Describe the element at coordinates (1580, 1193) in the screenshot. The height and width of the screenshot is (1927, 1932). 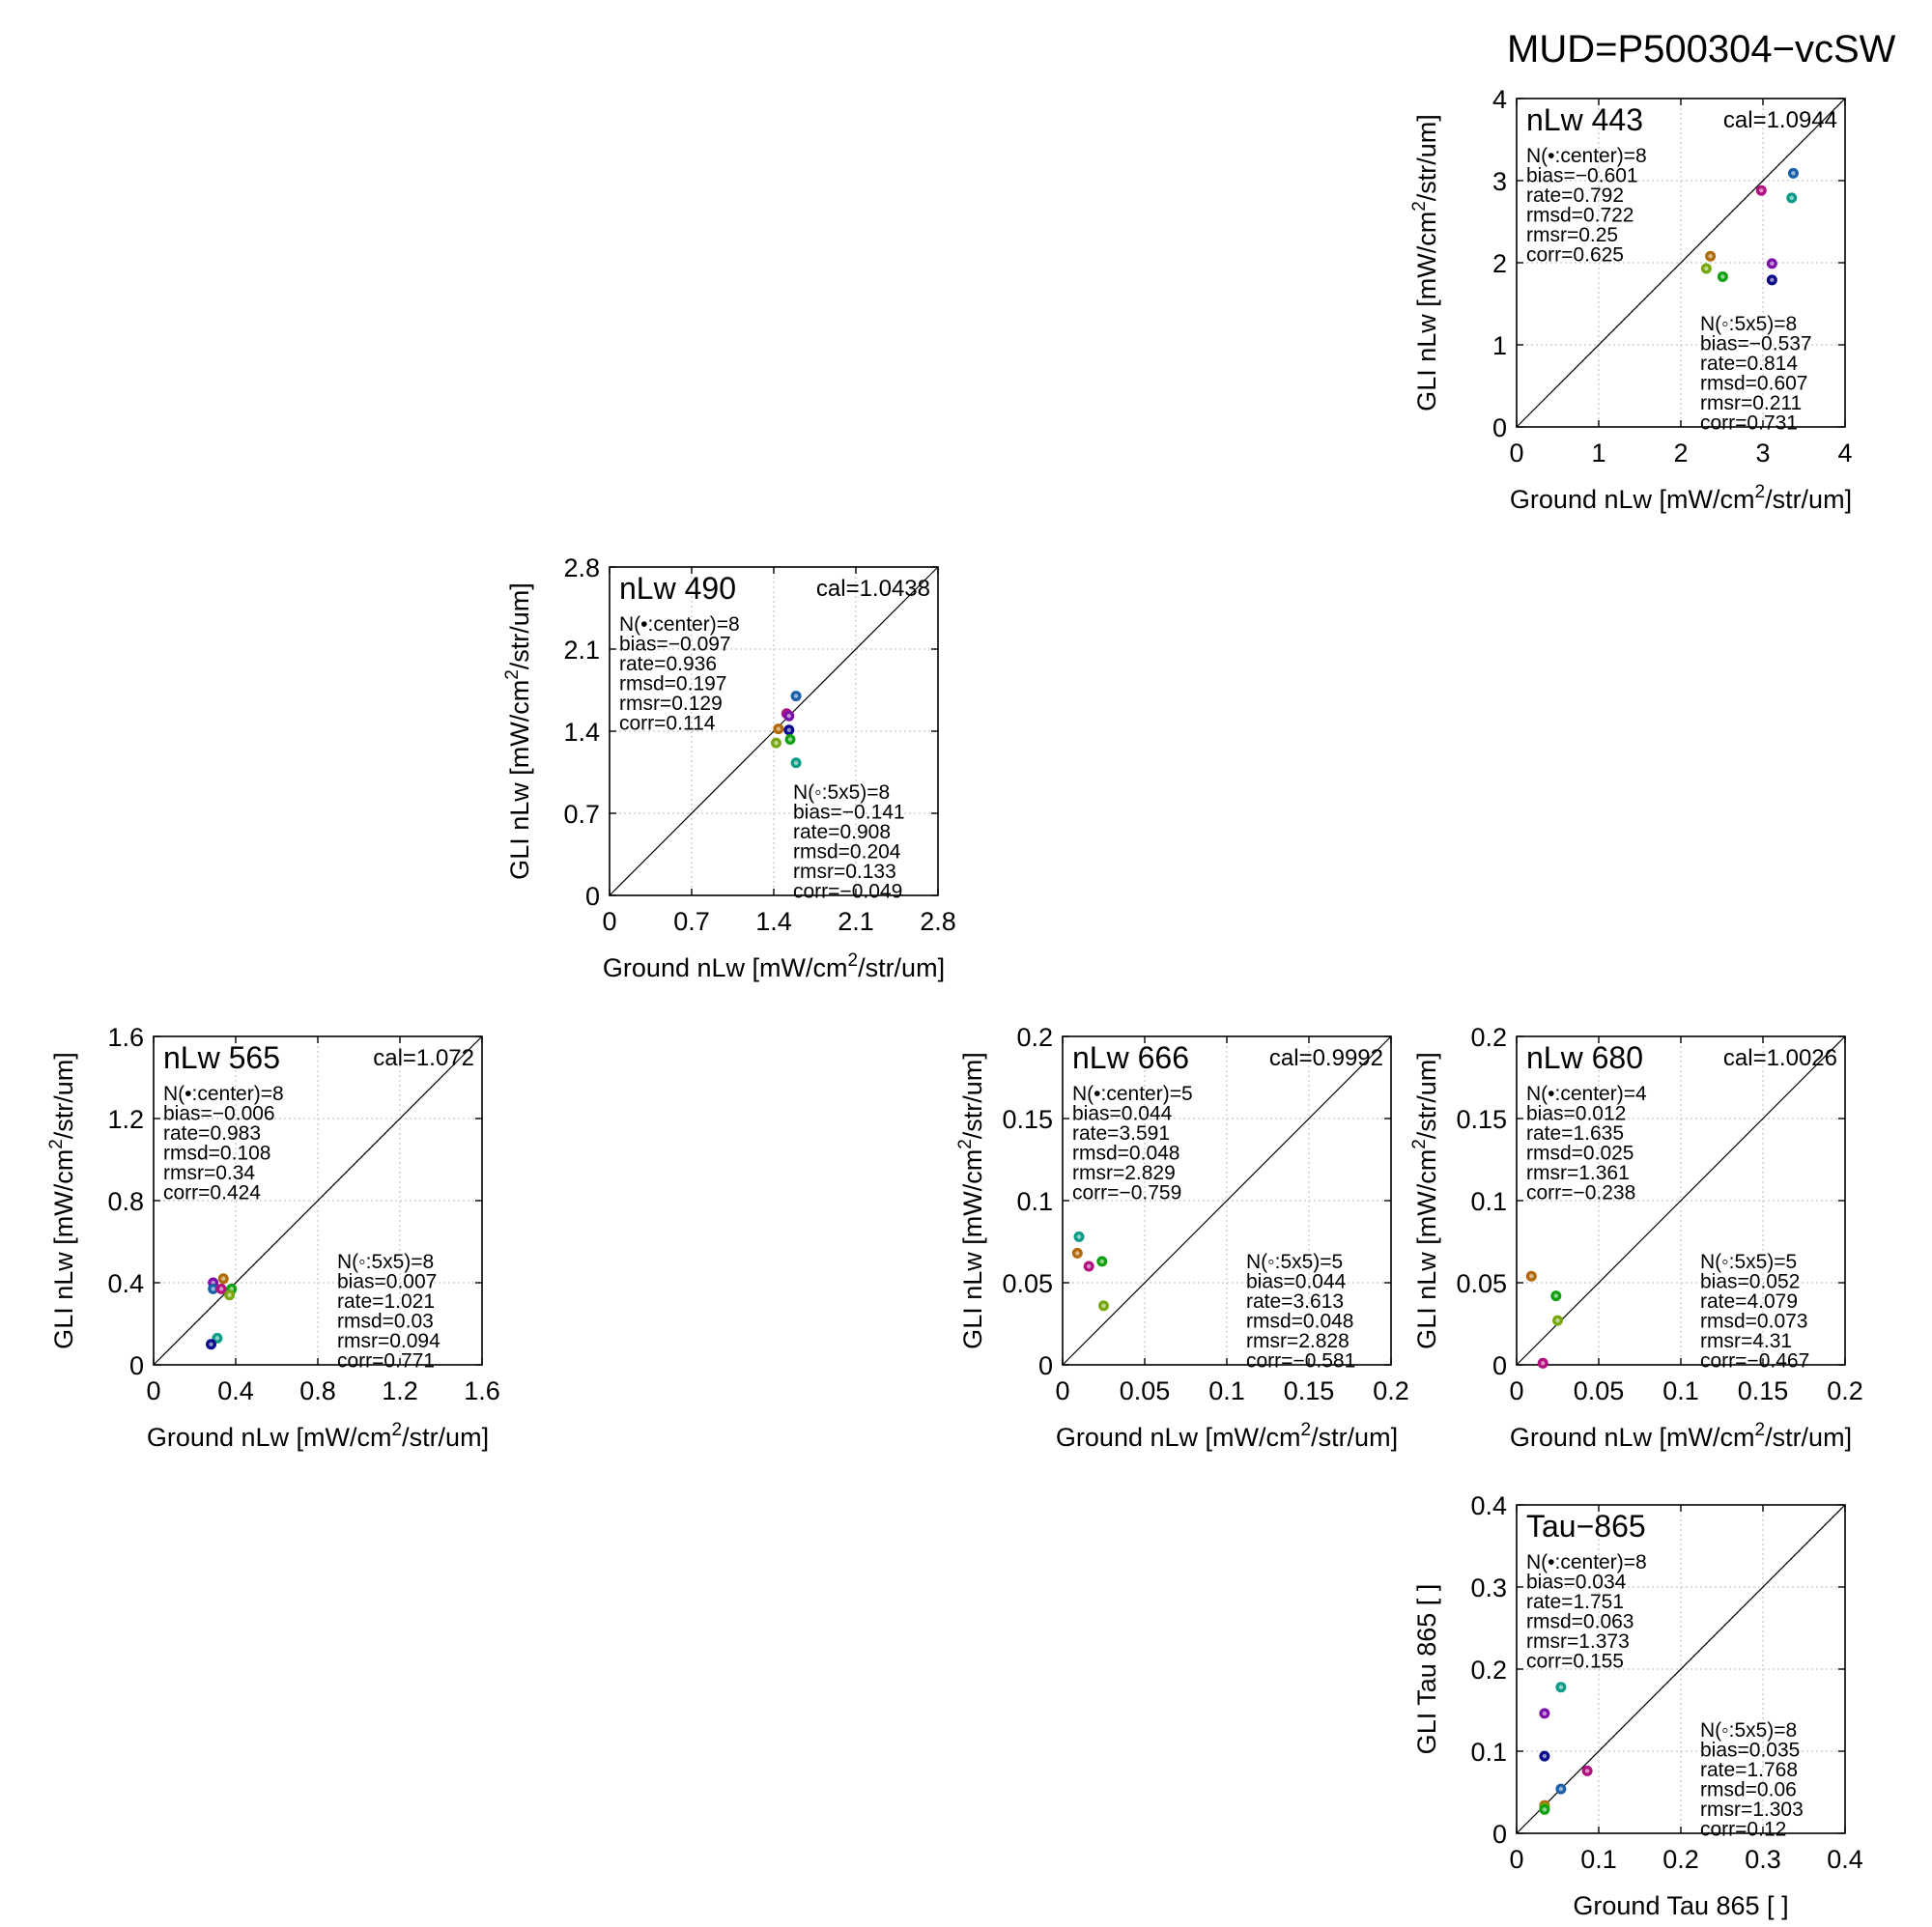
I see `stats-center-line: corr=−0.238` at that location.